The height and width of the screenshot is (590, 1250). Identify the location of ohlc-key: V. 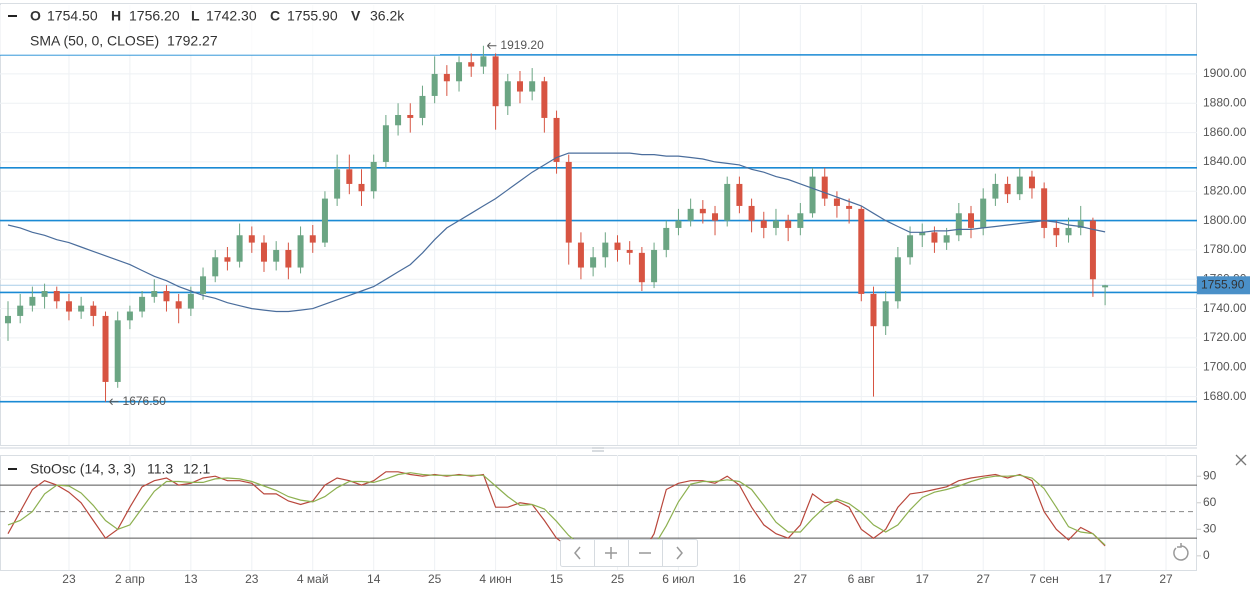
(356, 16).